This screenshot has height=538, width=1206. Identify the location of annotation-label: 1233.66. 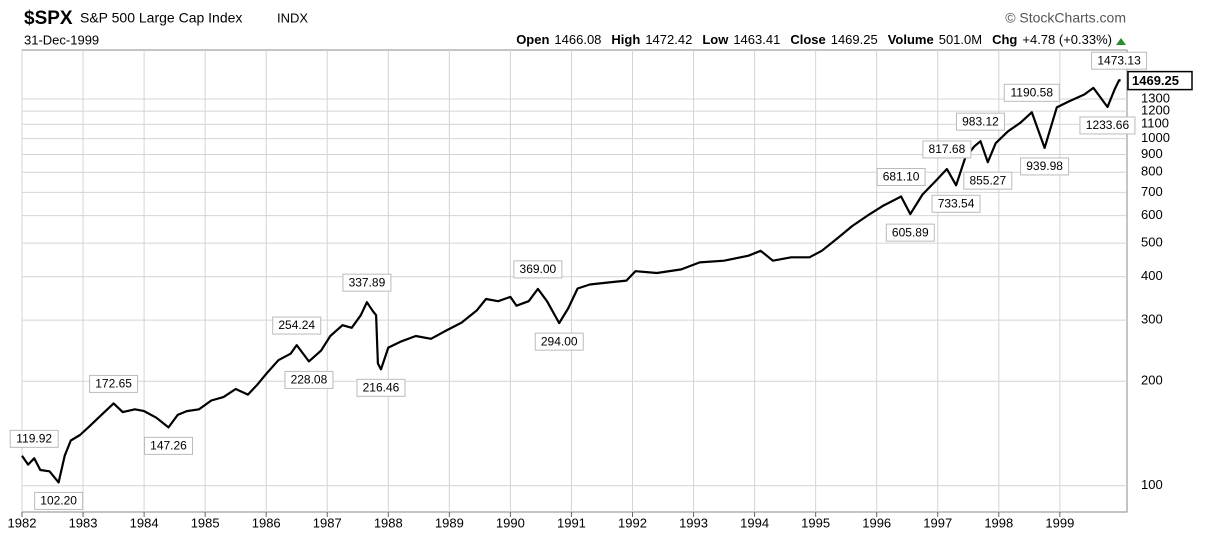
(1108, 125).